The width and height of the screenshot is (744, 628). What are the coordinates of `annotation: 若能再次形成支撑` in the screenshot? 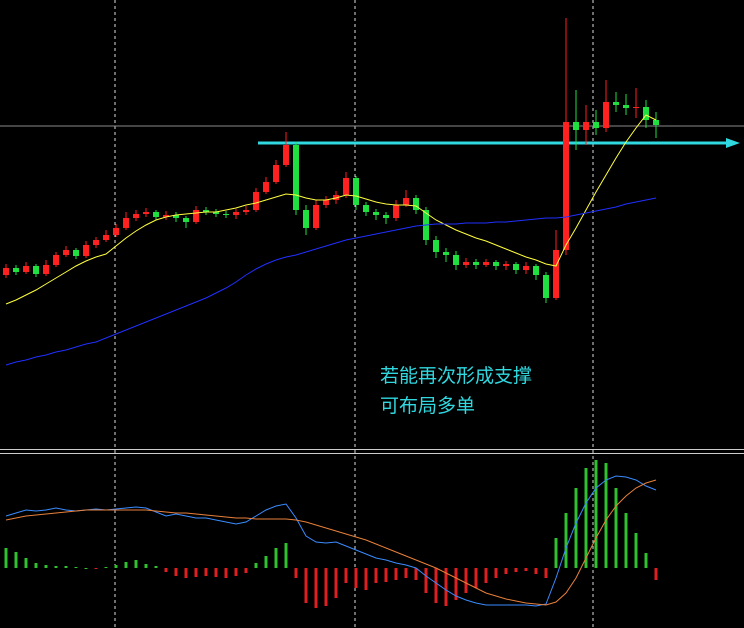 It's located at (456, 376).